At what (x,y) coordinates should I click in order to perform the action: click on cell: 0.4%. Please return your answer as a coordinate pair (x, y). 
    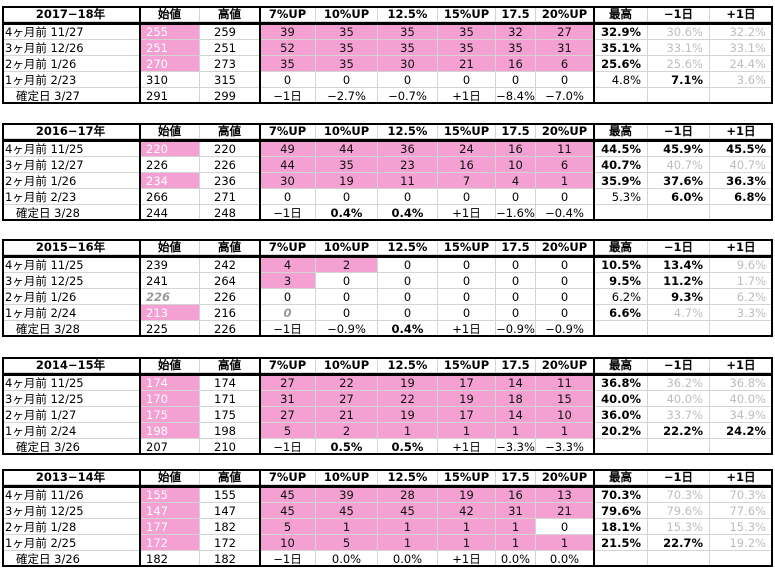
    Looking at the image, I should click on (408, 329).